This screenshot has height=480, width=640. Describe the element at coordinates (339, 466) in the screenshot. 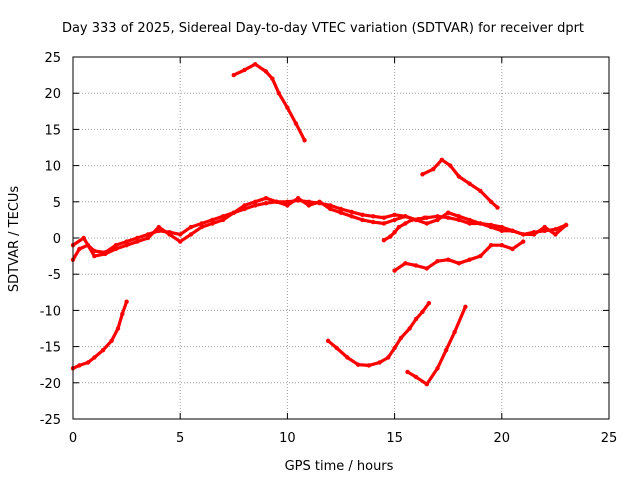

I see `x-axis-label: GPS time / hours` at that location.